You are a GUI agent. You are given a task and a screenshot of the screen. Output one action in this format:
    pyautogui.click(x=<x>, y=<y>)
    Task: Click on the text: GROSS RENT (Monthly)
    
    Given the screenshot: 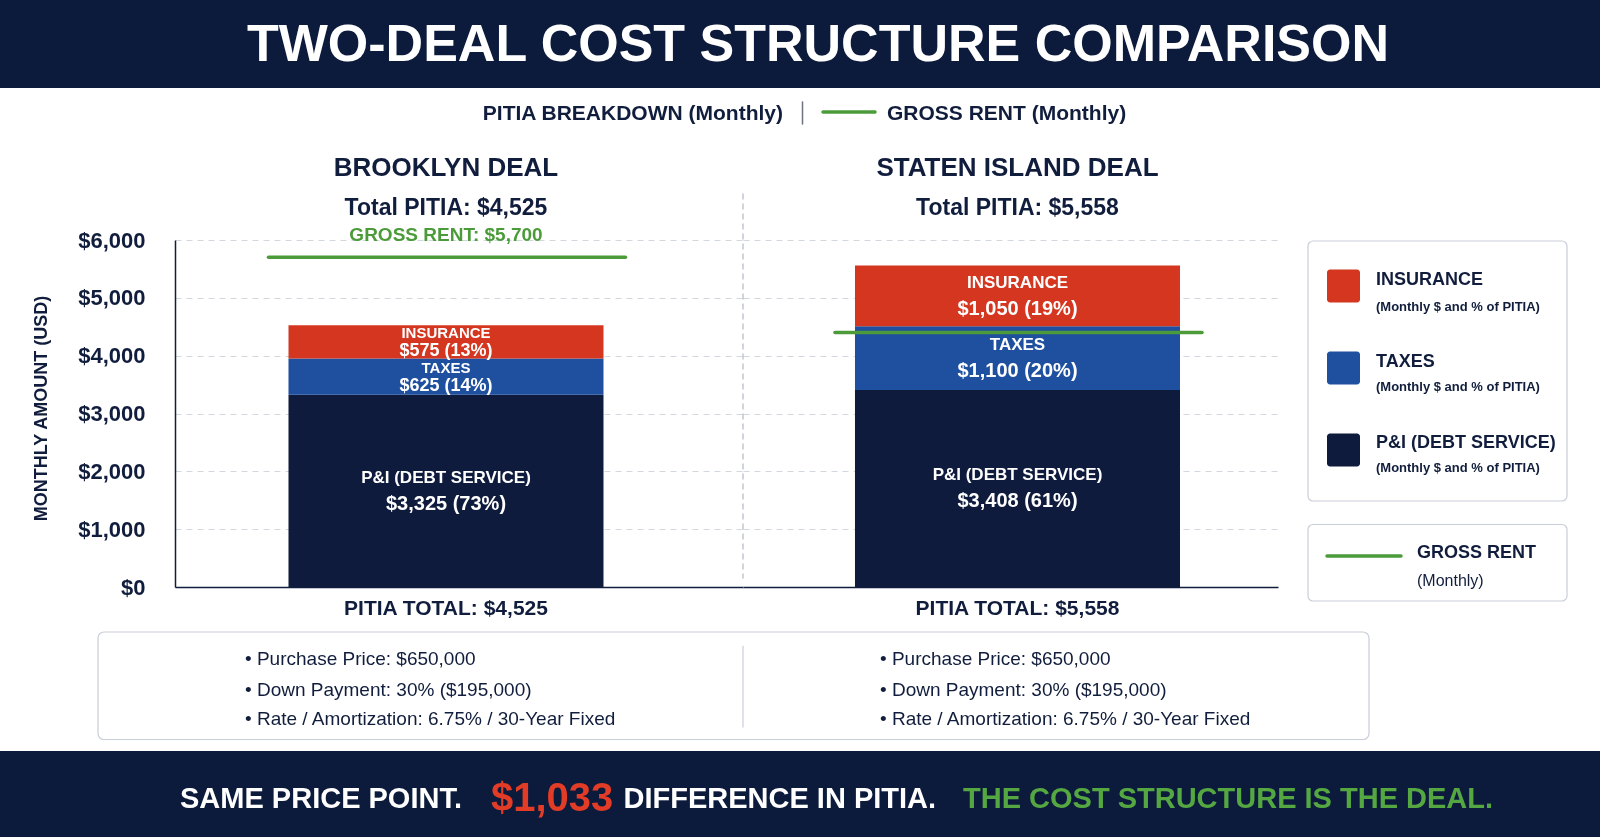 What is the action you would take?
    pyautogui.click(x=1007, y=112)
    